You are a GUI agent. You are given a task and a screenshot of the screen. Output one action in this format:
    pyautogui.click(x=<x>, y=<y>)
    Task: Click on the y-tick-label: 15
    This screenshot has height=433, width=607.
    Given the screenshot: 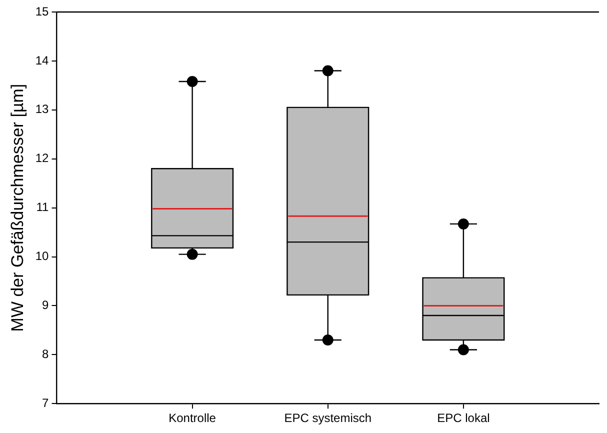 What is the action you would take?
    pyautogui.click(x=42, y=11)
    